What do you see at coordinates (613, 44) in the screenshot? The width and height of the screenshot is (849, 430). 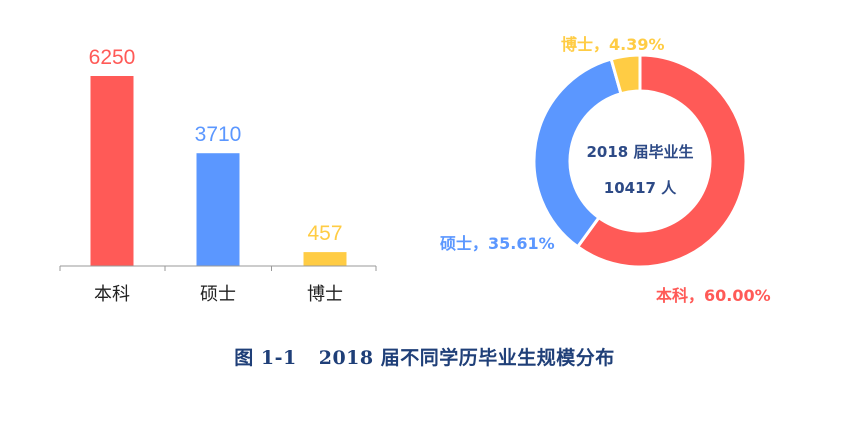 I see `slice-label-2: 博士，4.39%` at bounding box center [613, 44].